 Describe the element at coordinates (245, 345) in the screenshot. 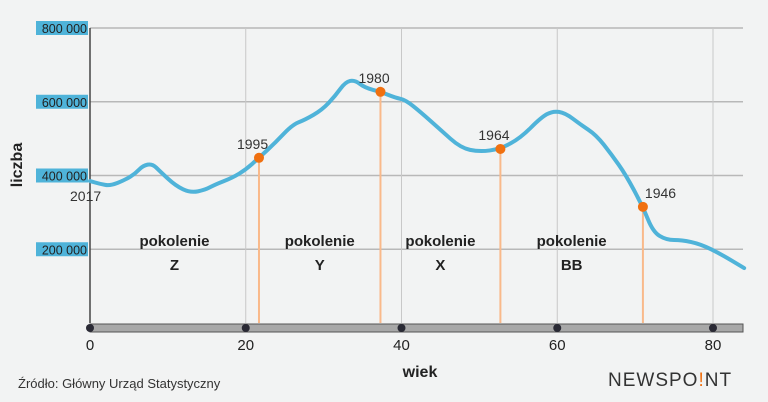

I see `x-tick-label: 20` at that location.